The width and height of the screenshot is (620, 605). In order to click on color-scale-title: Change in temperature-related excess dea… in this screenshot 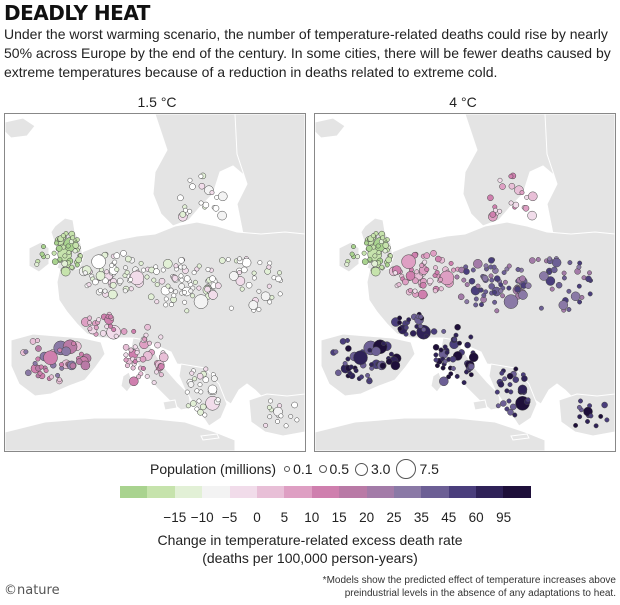, I will do `click(310, 549)`.